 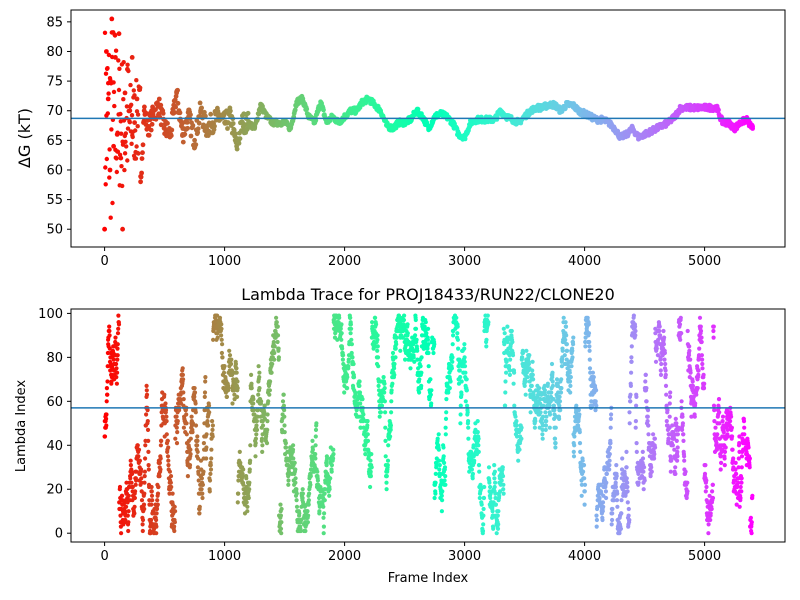 What do you see at coordinates (54, 141) in the screenshot?
I see `y-tick-label: 65` at bounding box center [54, 141].